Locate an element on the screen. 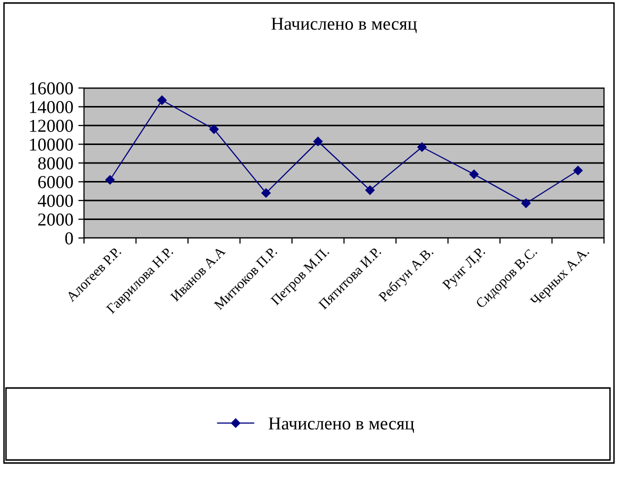 The width and height of the screenshot is (632, 482). y-tick-label: 6000 is located at coordinates (55, 182).